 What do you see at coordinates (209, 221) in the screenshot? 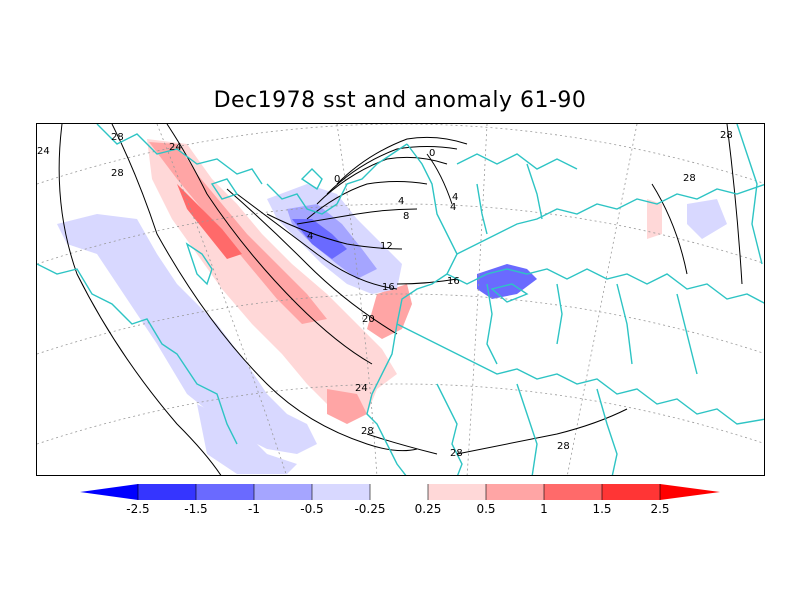
I see `pos-anomaly-band-core` at bounding box center [209, 221].